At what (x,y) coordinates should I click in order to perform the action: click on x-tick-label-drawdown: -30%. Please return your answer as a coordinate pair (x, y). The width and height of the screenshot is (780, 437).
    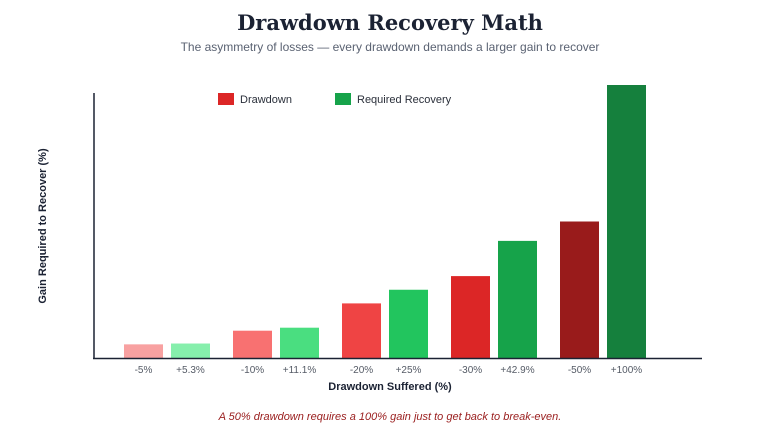
    Looking at the image, I should click on (470, 370).